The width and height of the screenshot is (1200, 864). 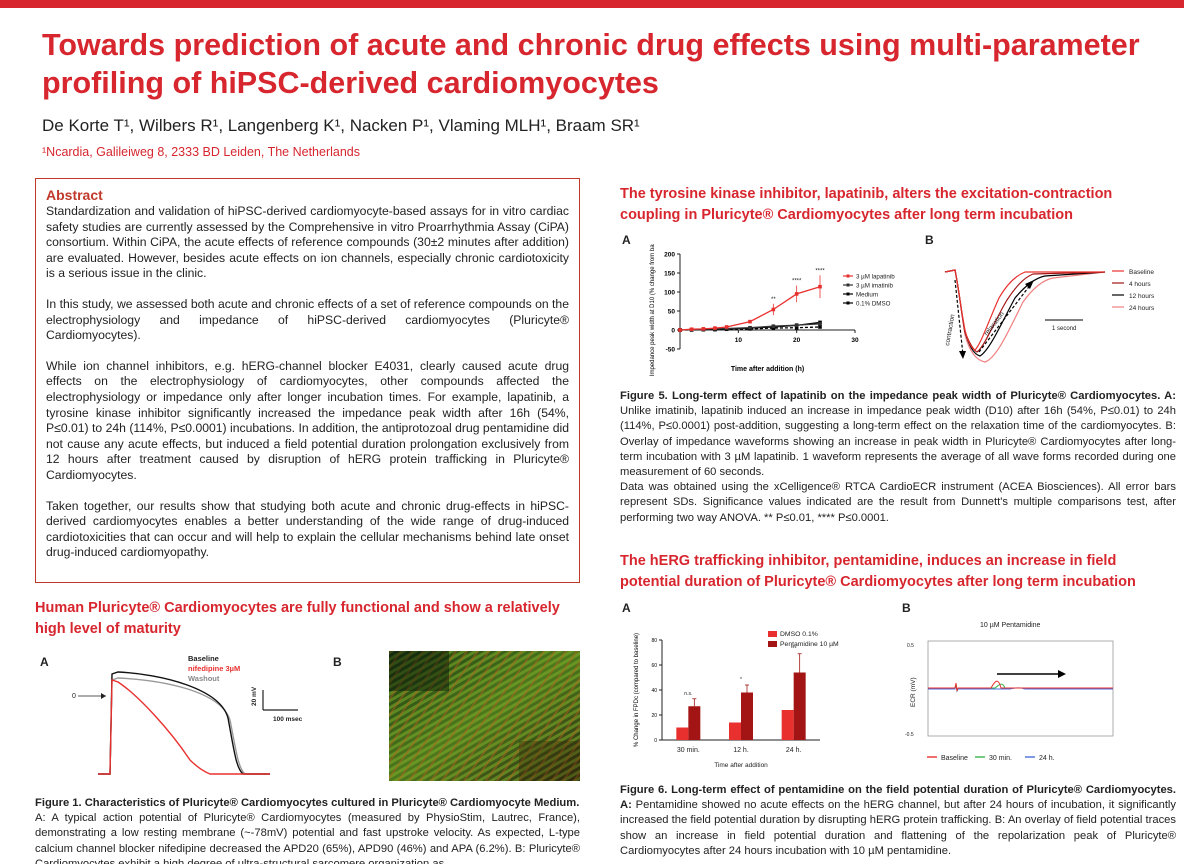 What do you see at coordinates (654, 691) in the screenshot?
I see `pent-ytick-label: 40` at bounding box center [654, 691].